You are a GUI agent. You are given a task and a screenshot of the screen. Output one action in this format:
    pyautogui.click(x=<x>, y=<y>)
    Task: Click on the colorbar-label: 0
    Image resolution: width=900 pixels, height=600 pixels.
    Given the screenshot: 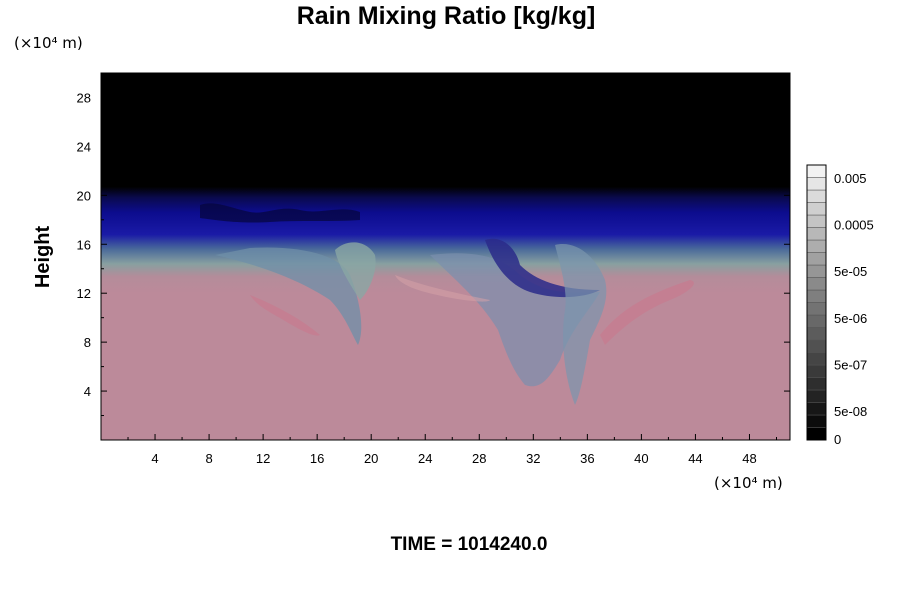 What is the action you would take?
    pyautogui.click(x=837, y=439)
    